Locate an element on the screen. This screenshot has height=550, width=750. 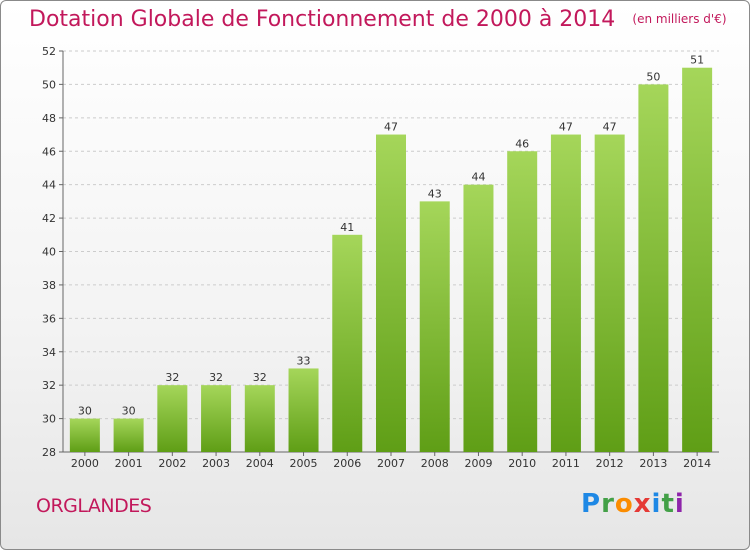
x-tick-label: 2000 is located at coordinates (85, 463).